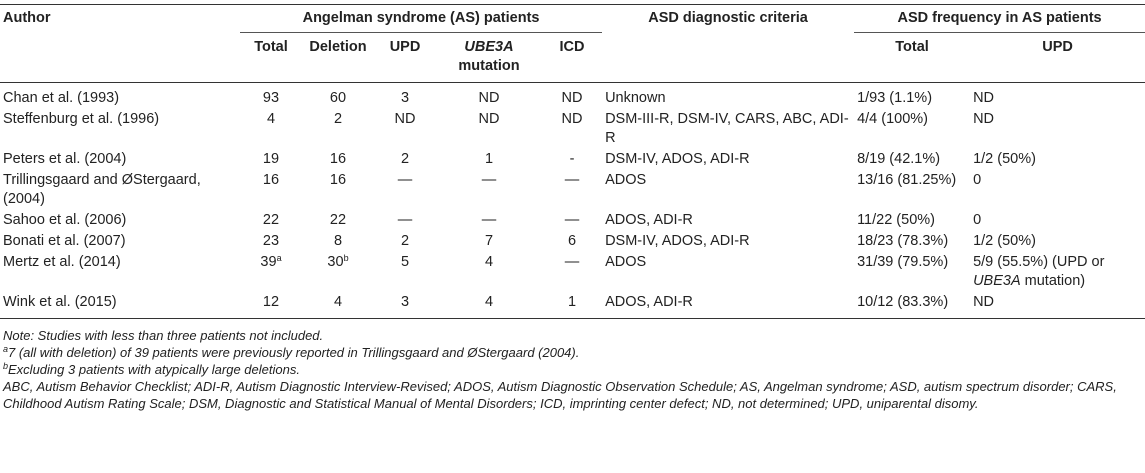 This screenshot has height=473, width=1145. Describe the element at coordinates (6, 366) in the screenshot. I see `note-b-mark: b` at that location.